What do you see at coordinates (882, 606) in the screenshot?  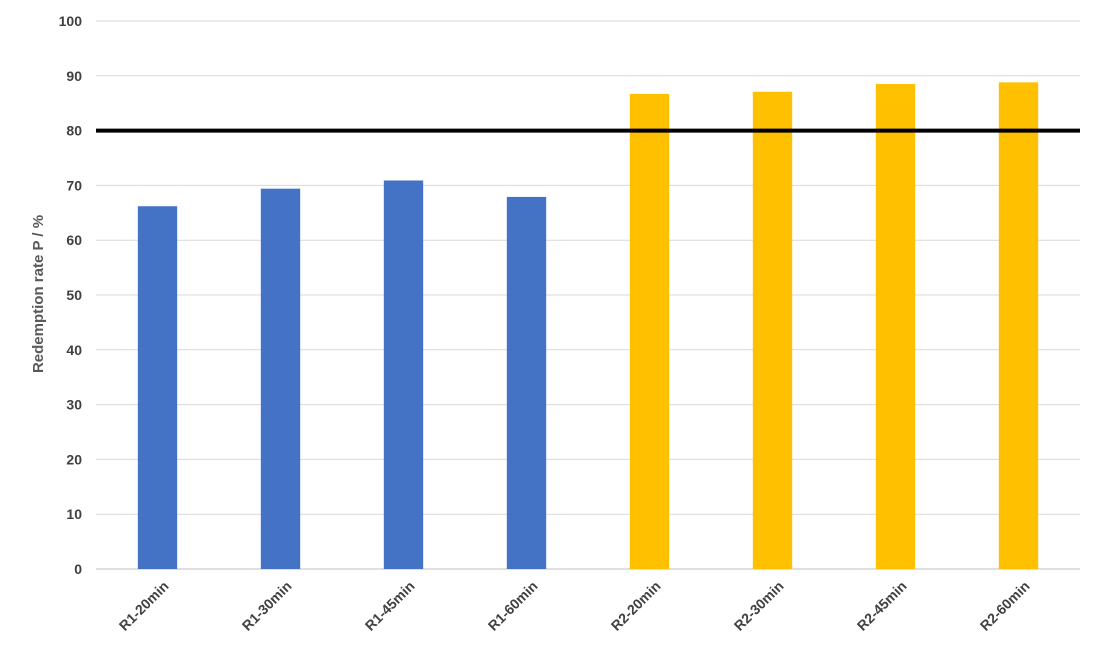 I see `x-tick-label: R2-45min` at bounding box center [882, 606].